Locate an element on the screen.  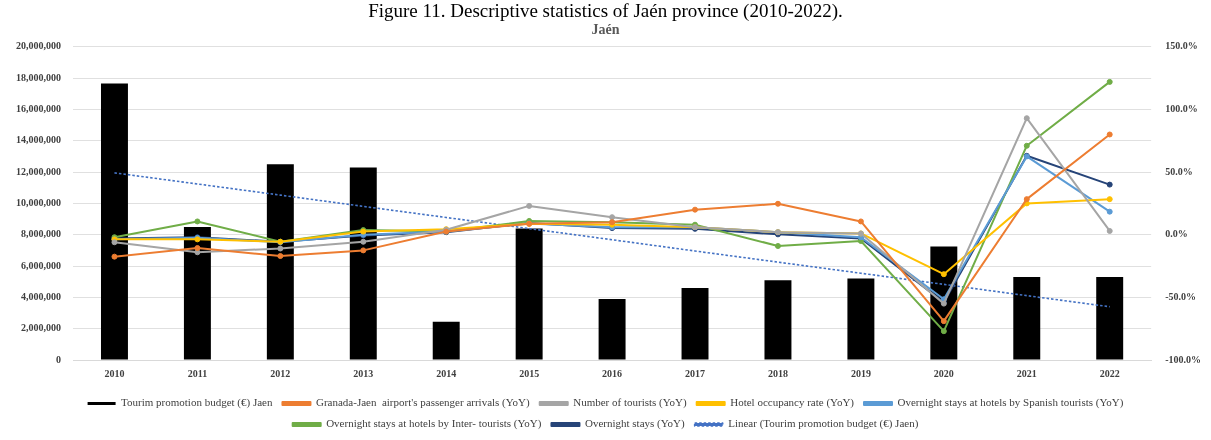
x-tick-label: 2018 is located at coordinates (777, 373).